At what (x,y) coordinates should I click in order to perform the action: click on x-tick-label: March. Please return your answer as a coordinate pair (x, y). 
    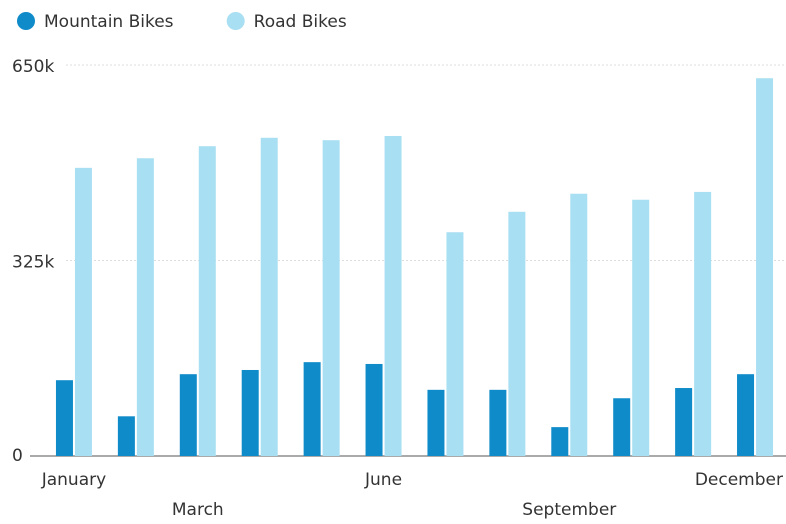
    Looking at the image, I should click on (198, 510).